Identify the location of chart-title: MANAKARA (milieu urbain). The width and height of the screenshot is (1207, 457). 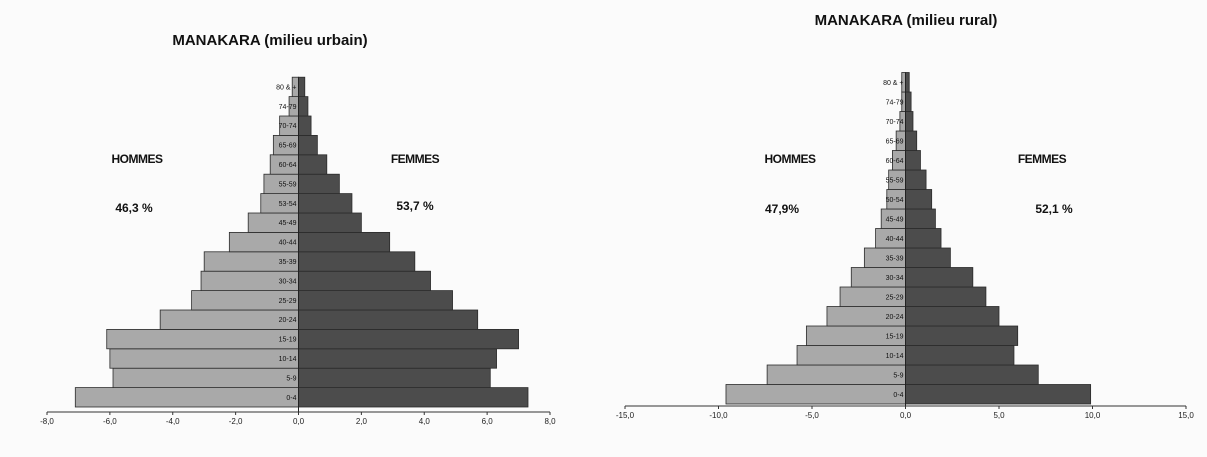
(269, 40).